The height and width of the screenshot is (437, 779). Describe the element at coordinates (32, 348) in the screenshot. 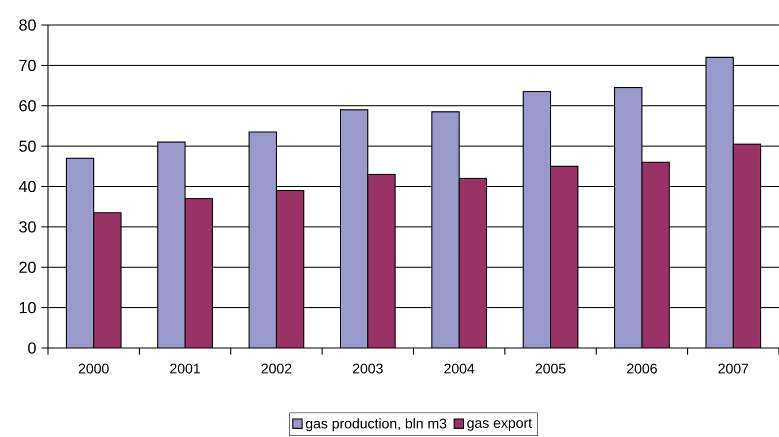

I see `y-tick-label: 0` at that location.